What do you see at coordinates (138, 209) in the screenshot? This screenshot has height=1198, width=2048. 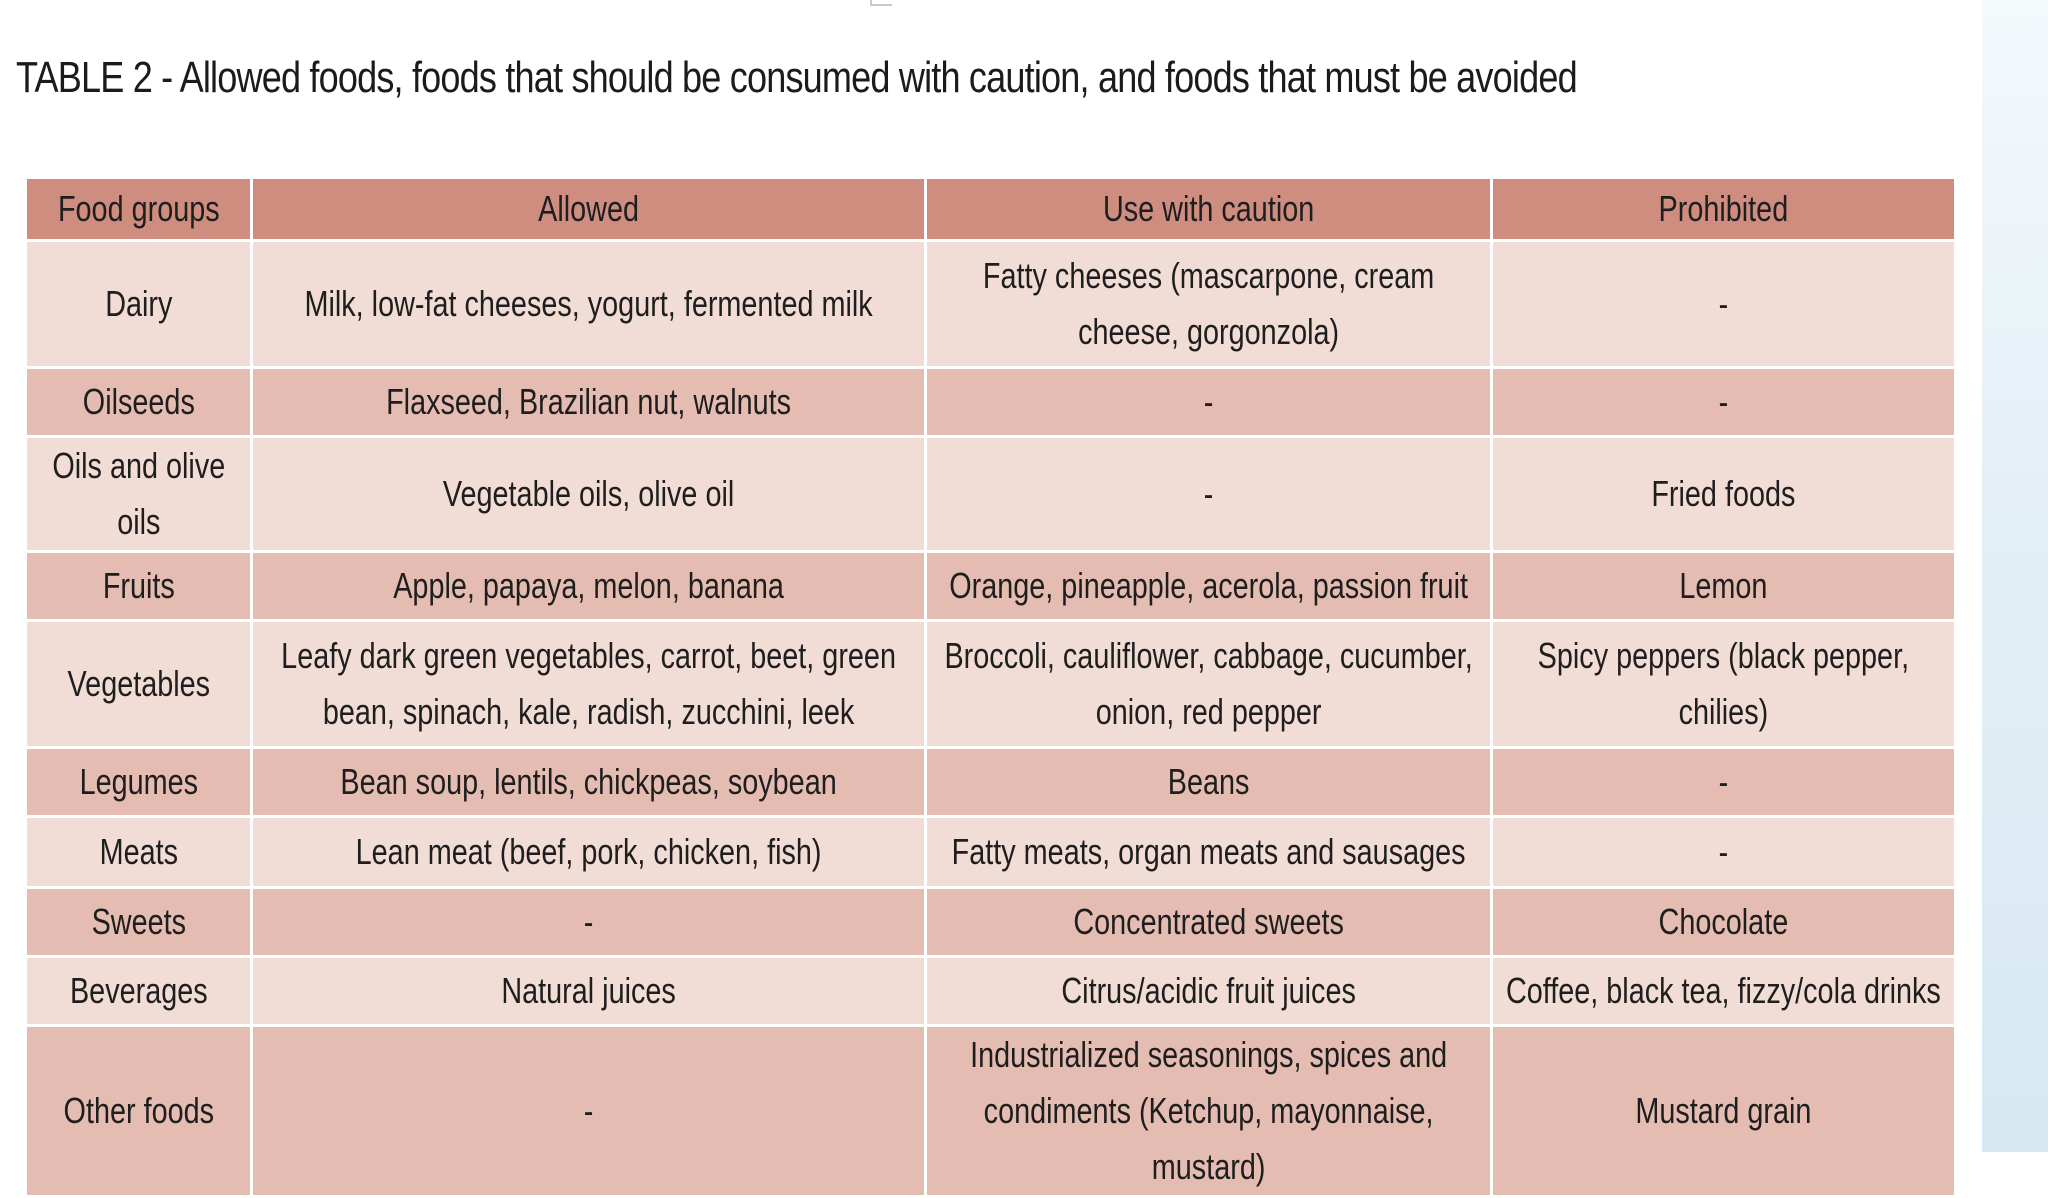 I see `header-food-groups: Food groups` at bounding box center [138, 209].